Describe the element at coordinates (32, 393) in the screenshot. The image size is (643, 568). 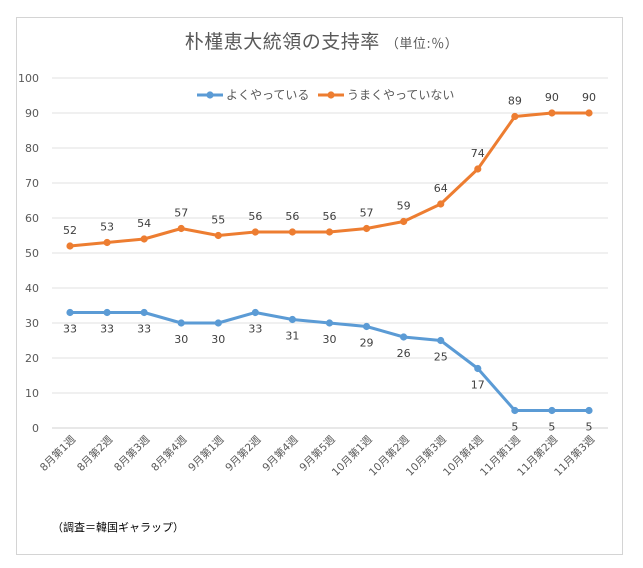
I see `y-tick-label: 10` at that location.